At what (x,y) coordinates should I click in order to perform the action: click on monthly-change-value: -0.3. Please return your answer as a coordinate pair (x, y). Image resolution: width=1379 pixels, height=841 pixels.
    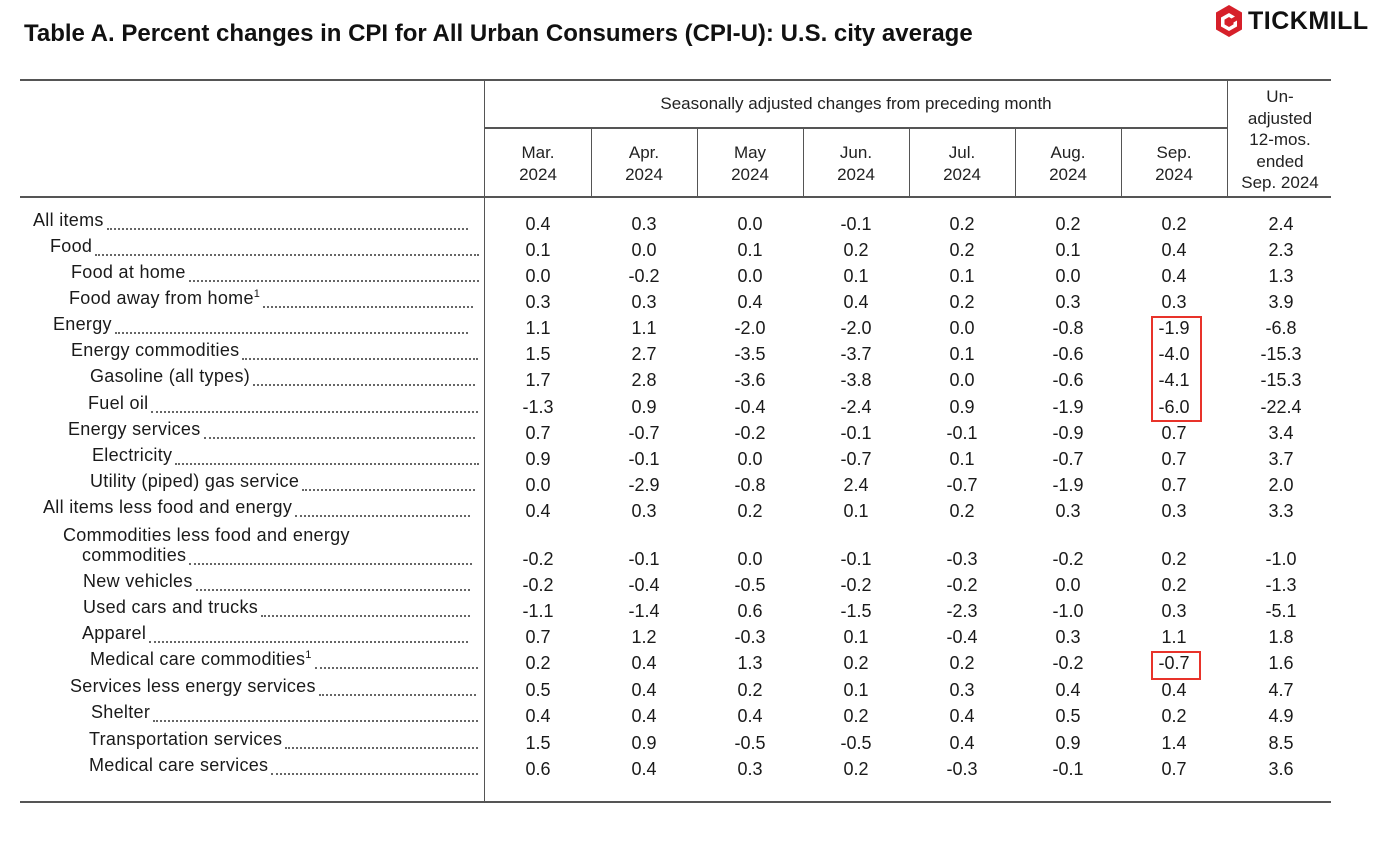
    Looking at the image, I should click on (962, 559).